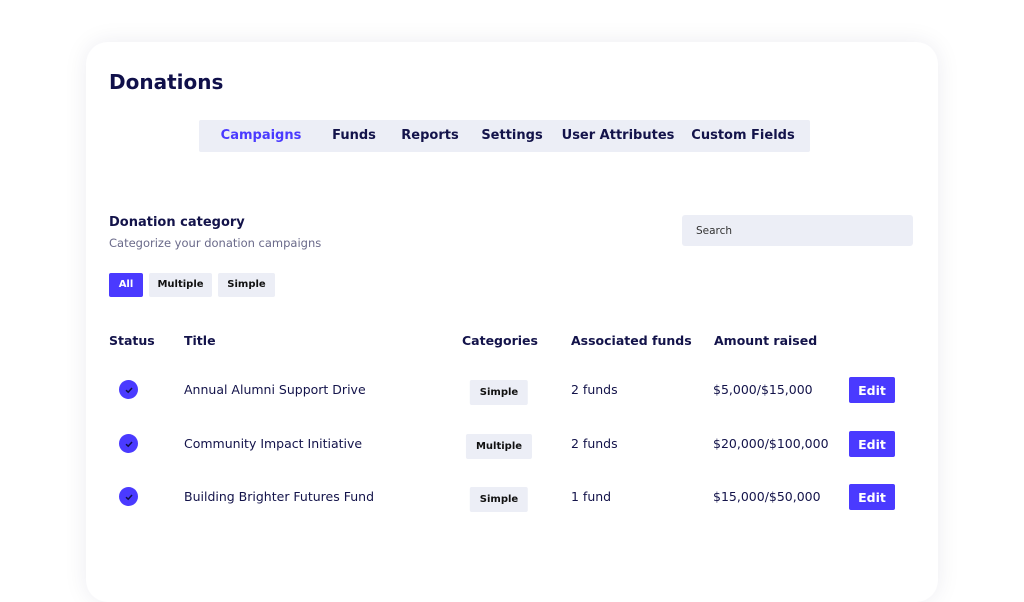  I want to click on tab-reports: Reports, so click(430, 135).